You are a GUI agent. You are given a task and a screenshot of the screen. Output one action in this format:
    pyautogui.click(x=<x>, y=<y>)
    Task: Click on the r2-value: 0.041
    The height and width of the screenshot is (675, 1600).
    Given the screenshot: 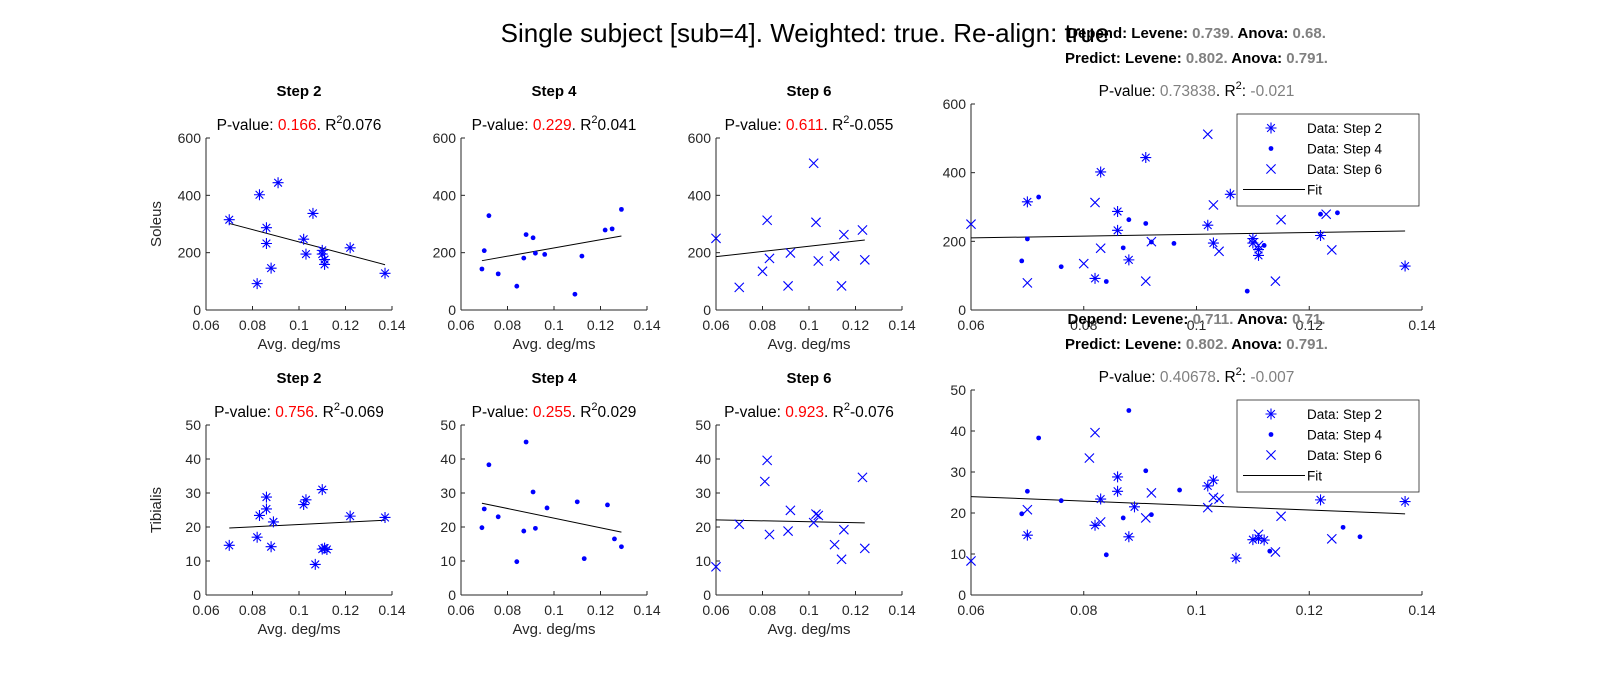 What is the action you would take?
    pyautogui.click(x=617, y=125)
    